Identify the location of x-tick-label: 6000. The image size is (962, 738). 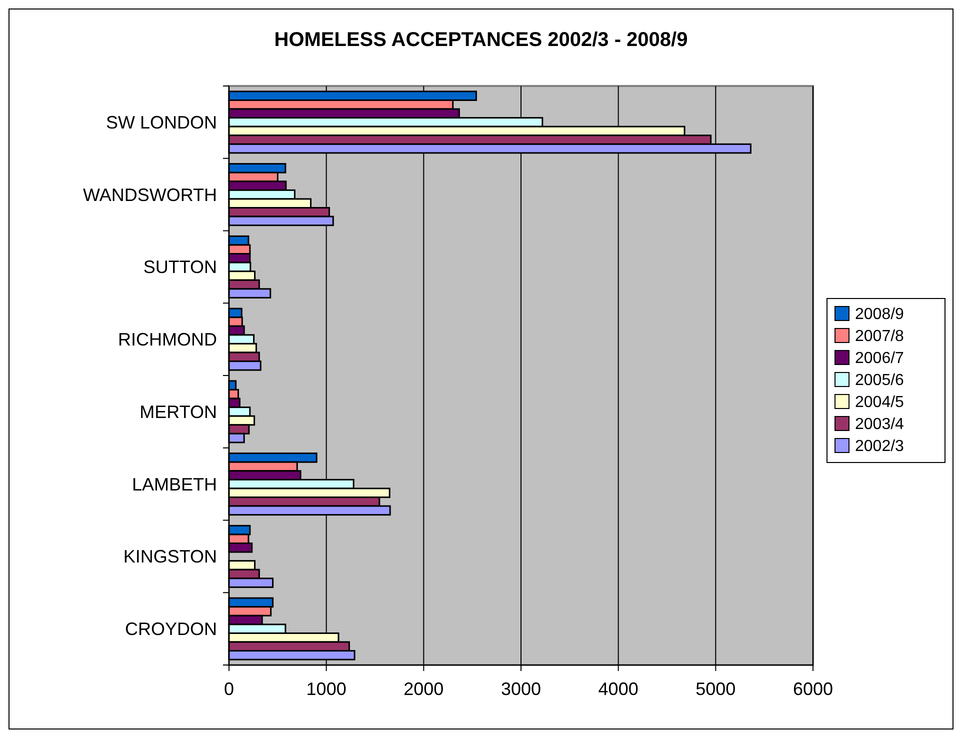
(813, 689).